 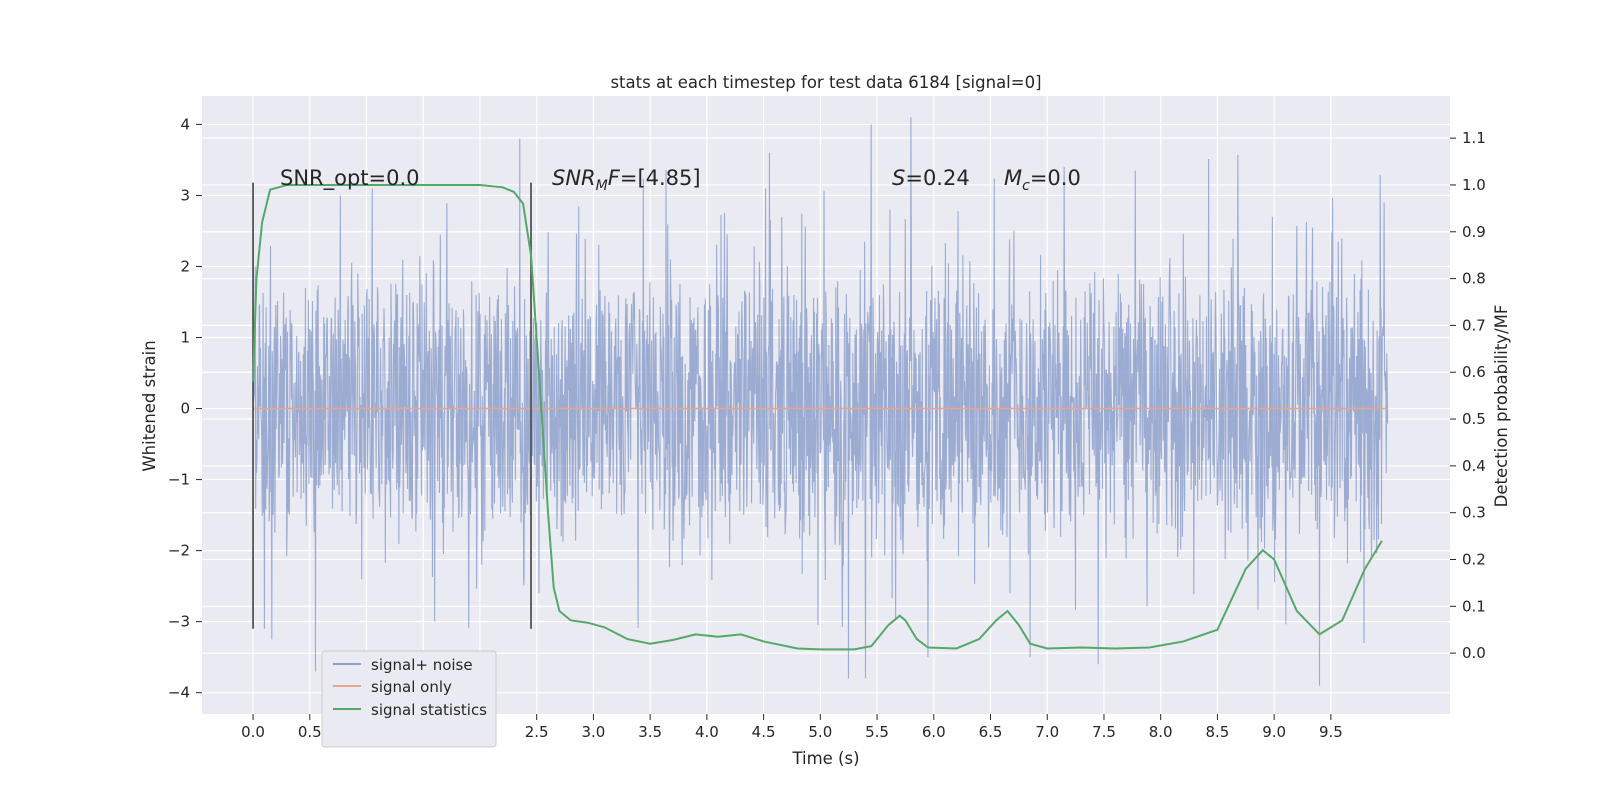 I want to click on x-tick-label: 5.0, so click(x=820, y=732).